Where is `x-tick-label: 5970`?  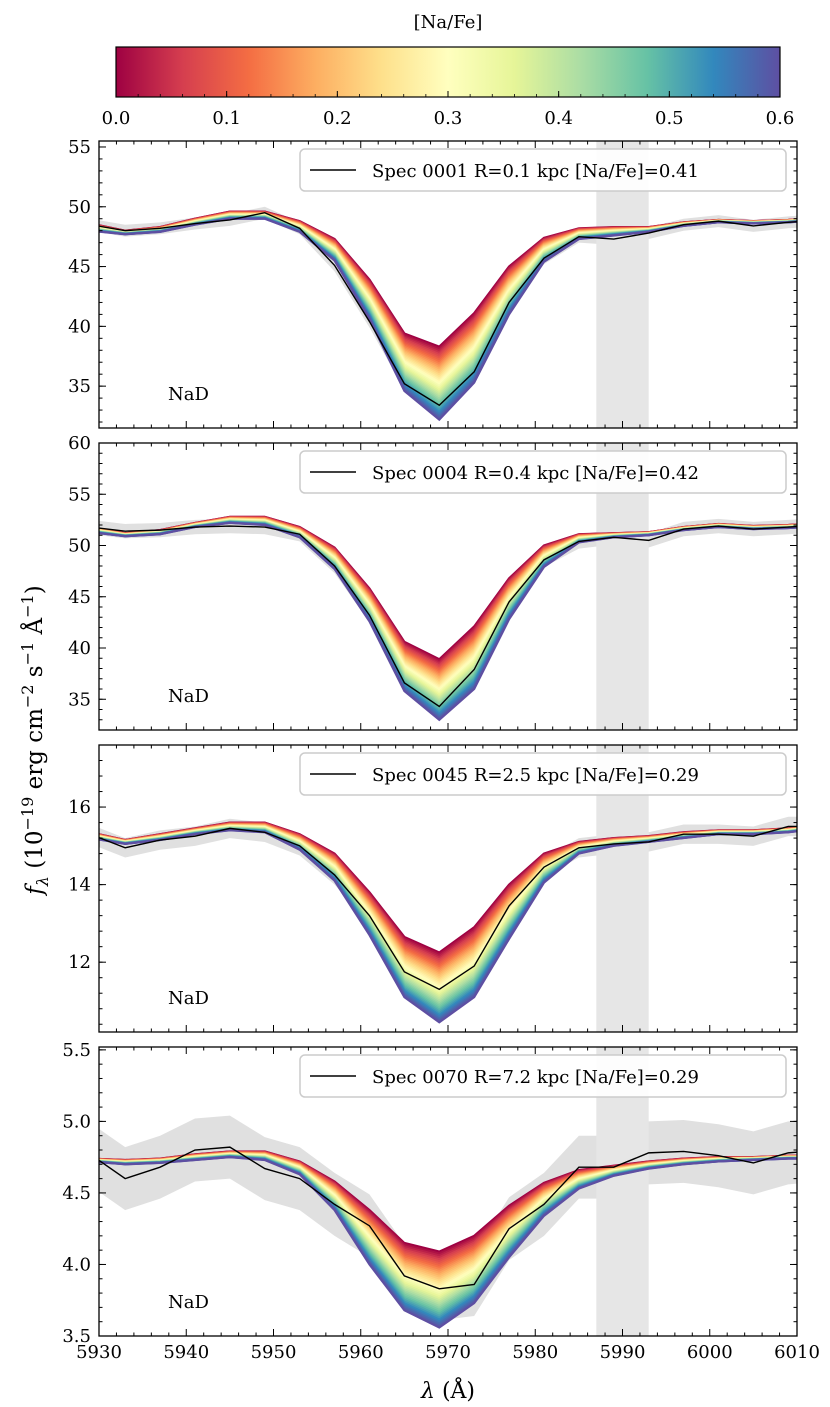 x-tick-label: 5970 is located at coordinates (448, 1352).